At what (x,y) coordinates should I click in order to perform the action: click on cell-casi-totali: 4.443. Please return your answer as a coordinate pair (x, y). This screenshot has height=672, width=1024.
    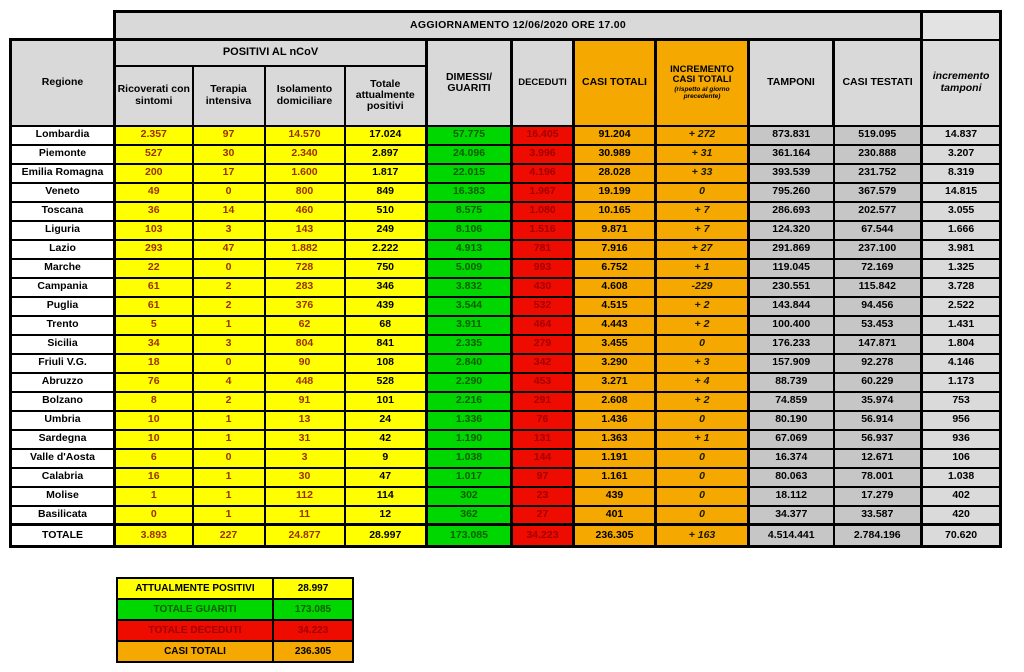
    Looking at the image, I should click on (614, 325).